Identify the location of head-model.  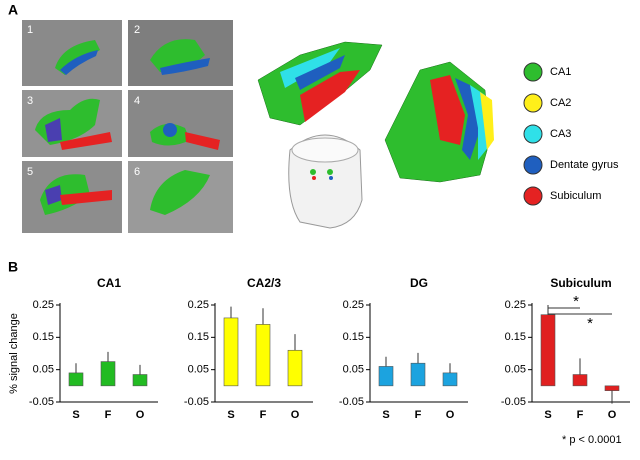
(325, 181).